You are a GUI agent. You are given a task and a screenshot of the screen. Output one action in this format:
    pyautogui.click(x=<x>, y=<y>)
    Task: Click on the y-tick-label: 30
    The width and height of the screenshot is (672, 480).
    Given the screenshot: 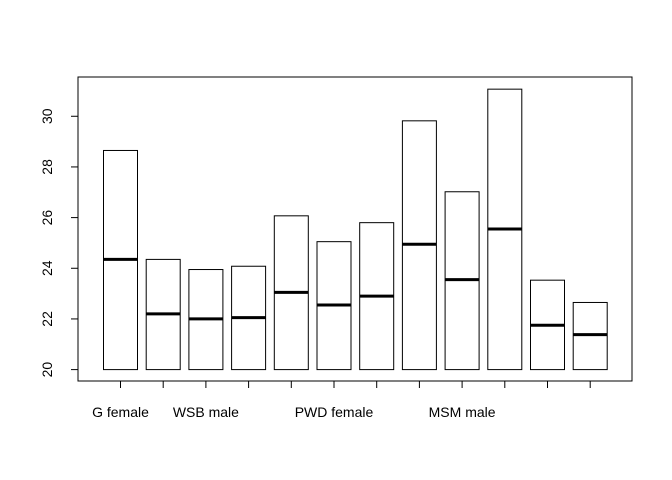 What is the action you would take?
    pyautogui.click(x=47, y=116)
    